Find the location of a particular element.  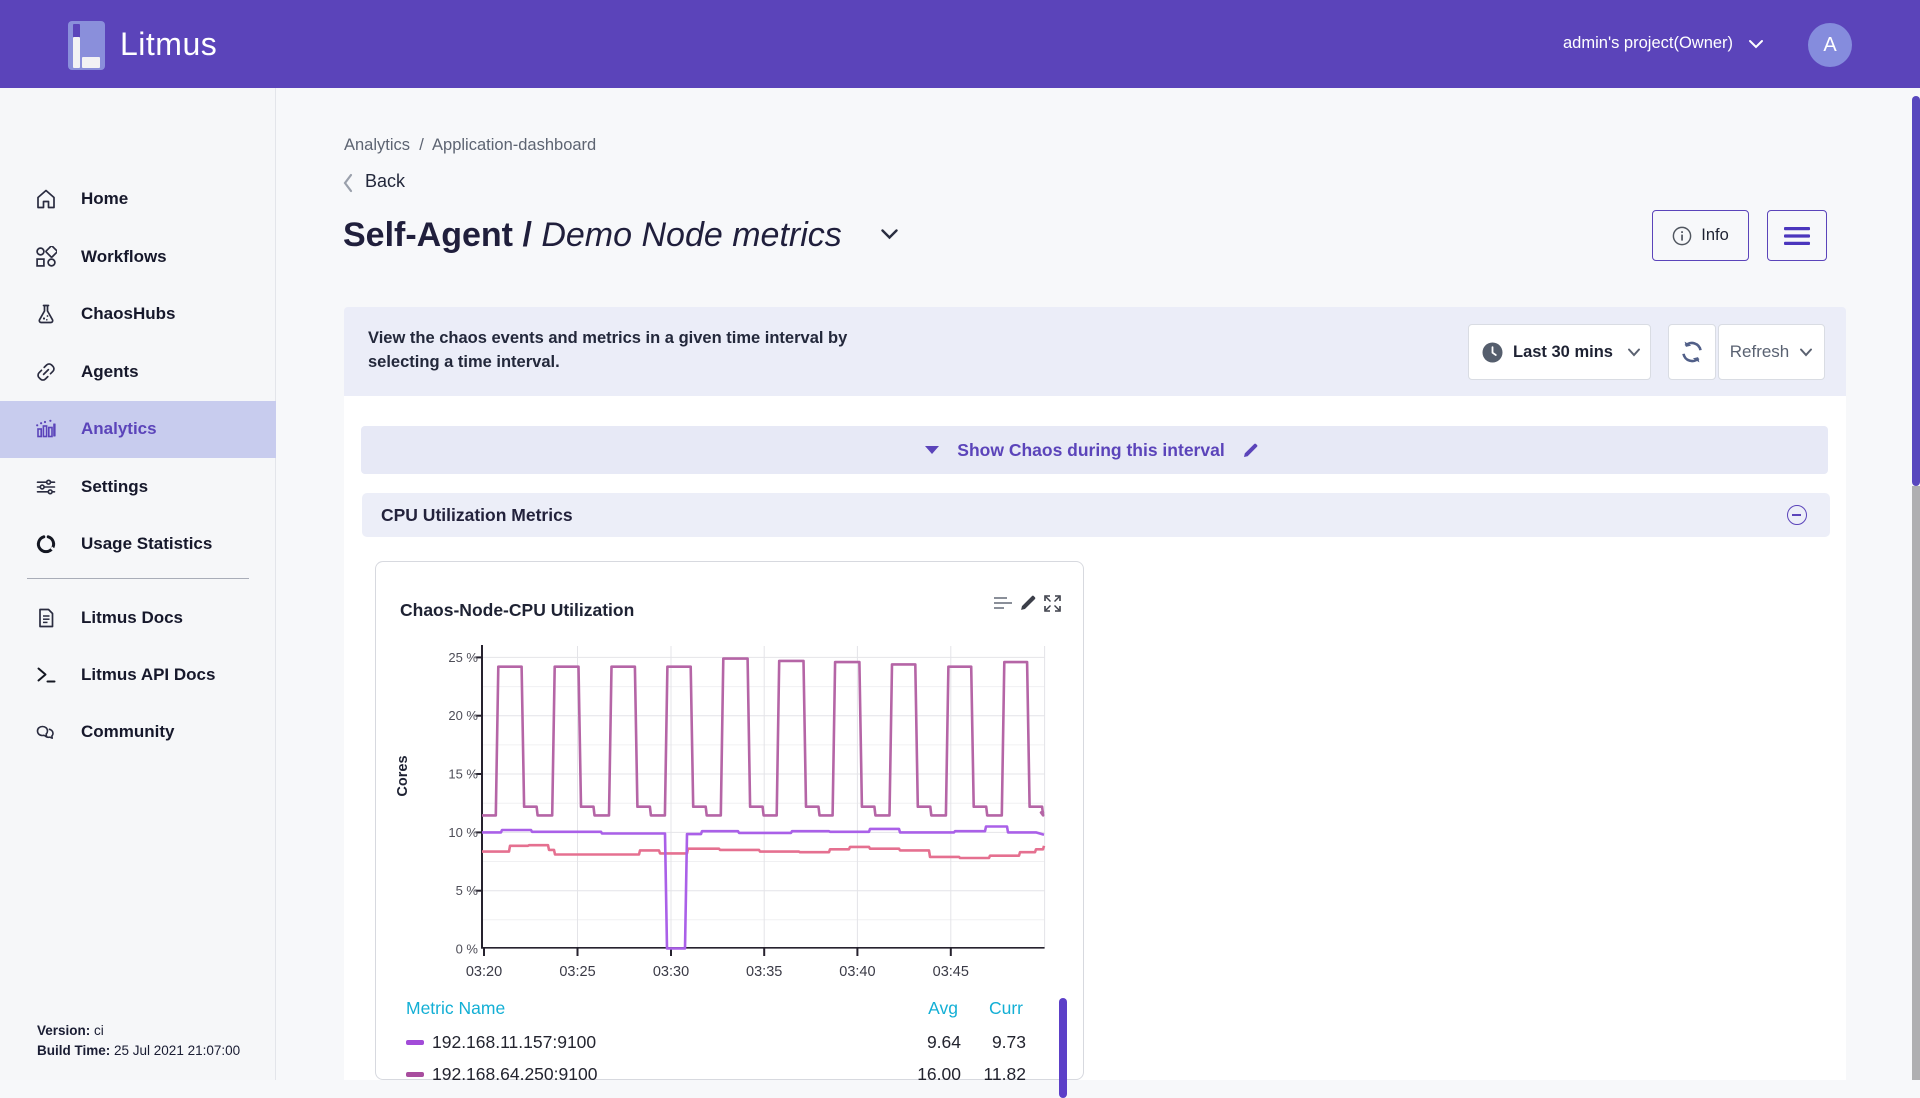

svg-text: 0 % is located at coordinates (467, 949).